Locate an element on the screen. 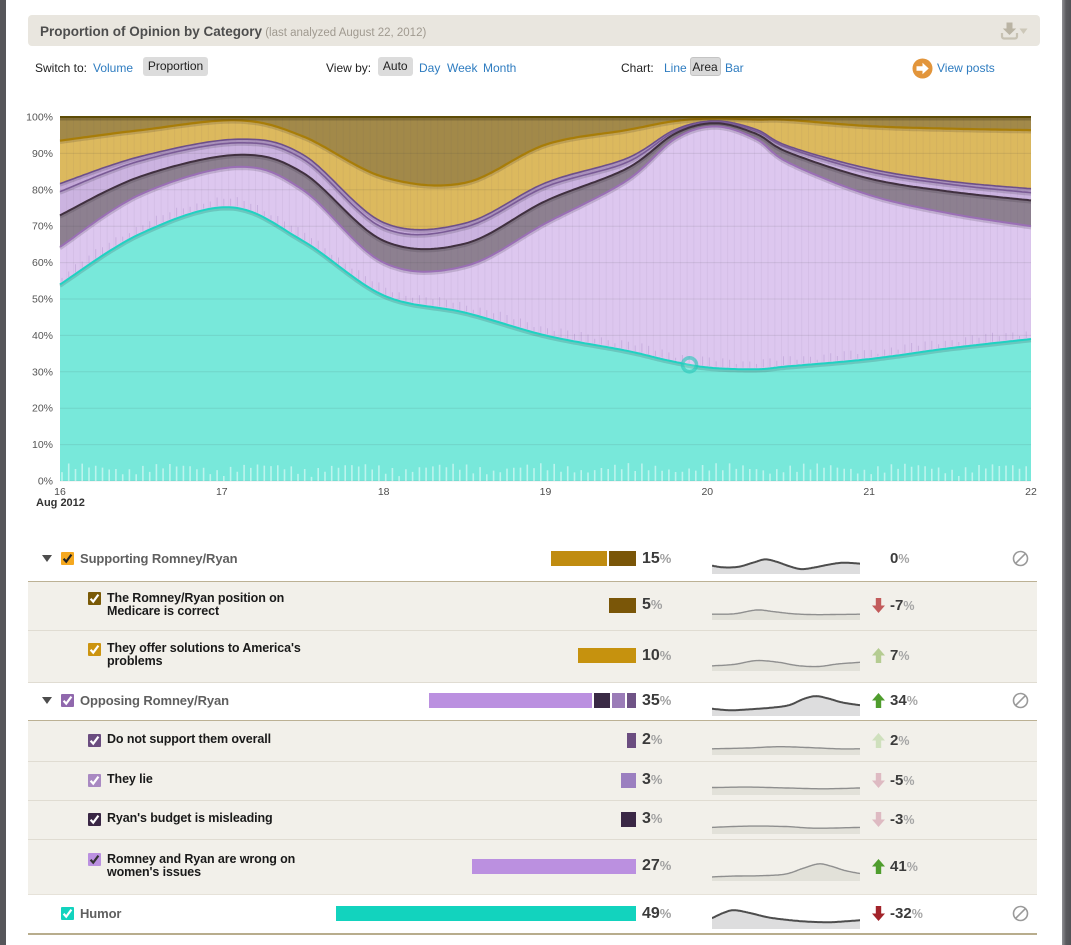  svg-text: 20% is located at coordinates (42, 409).